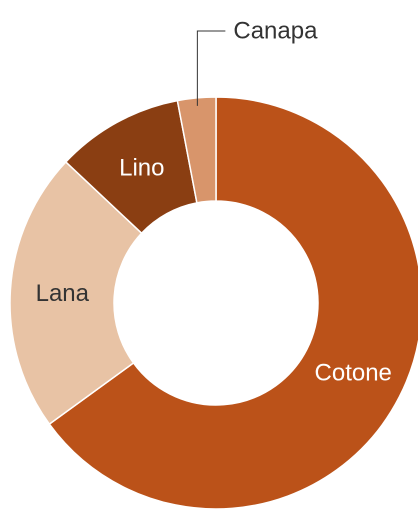  What do you see at coordinates (275, 31) in the screenshot?
I see `slice-label-canapa: Canapa` at bounding box center [275, 31].